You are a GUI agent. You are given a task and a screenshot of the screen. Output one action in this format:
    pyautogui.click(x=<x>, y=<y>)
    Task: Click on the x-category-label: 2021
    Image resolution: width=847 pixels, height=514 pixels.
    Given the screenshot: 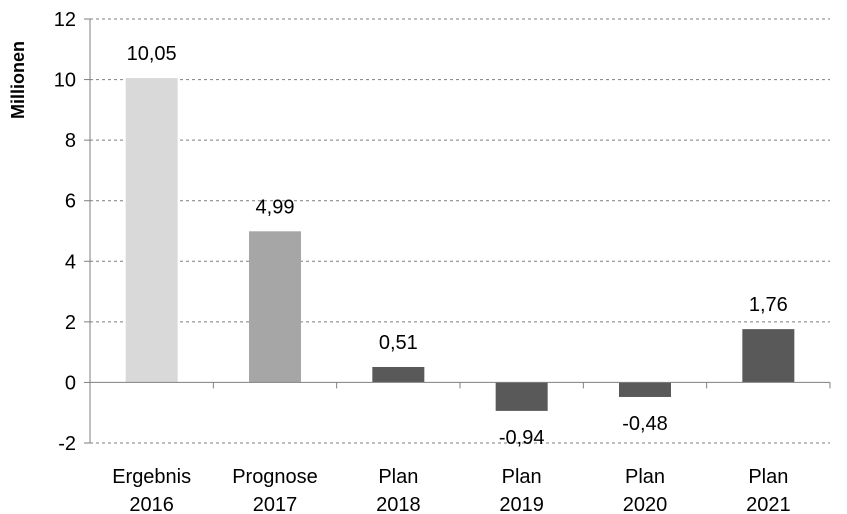 What is the action you would take?
    pyautogui.click(x=768, y=504)
    